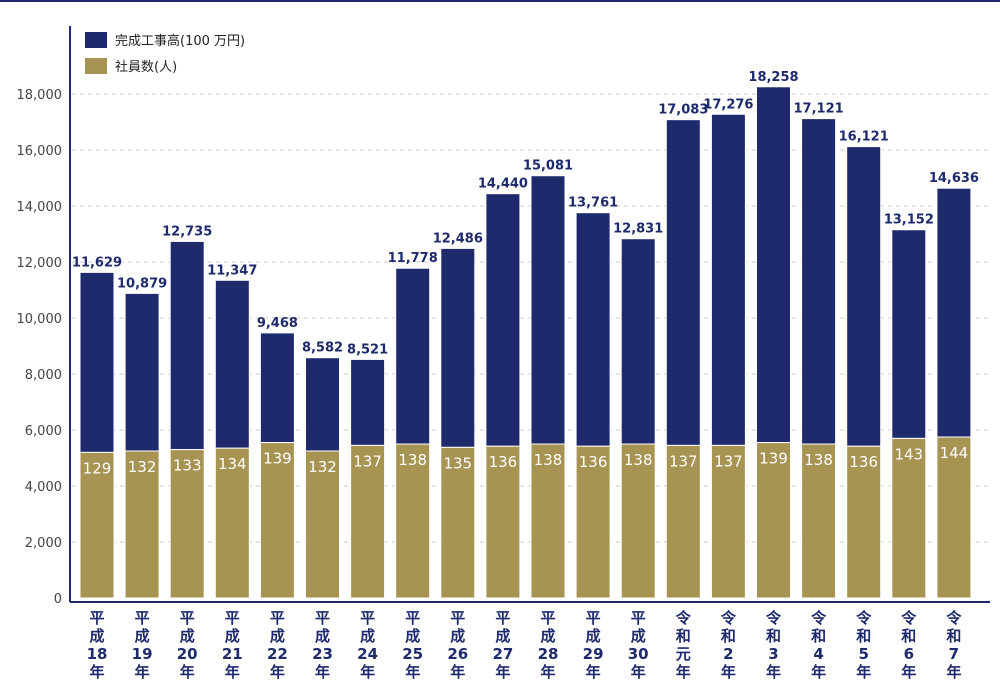 The height and width of the screenshot is (691, 1000). Describe the element at coordinates (40, 263) in the screenshot. I see `y-tick-label: 12,000` at that location.